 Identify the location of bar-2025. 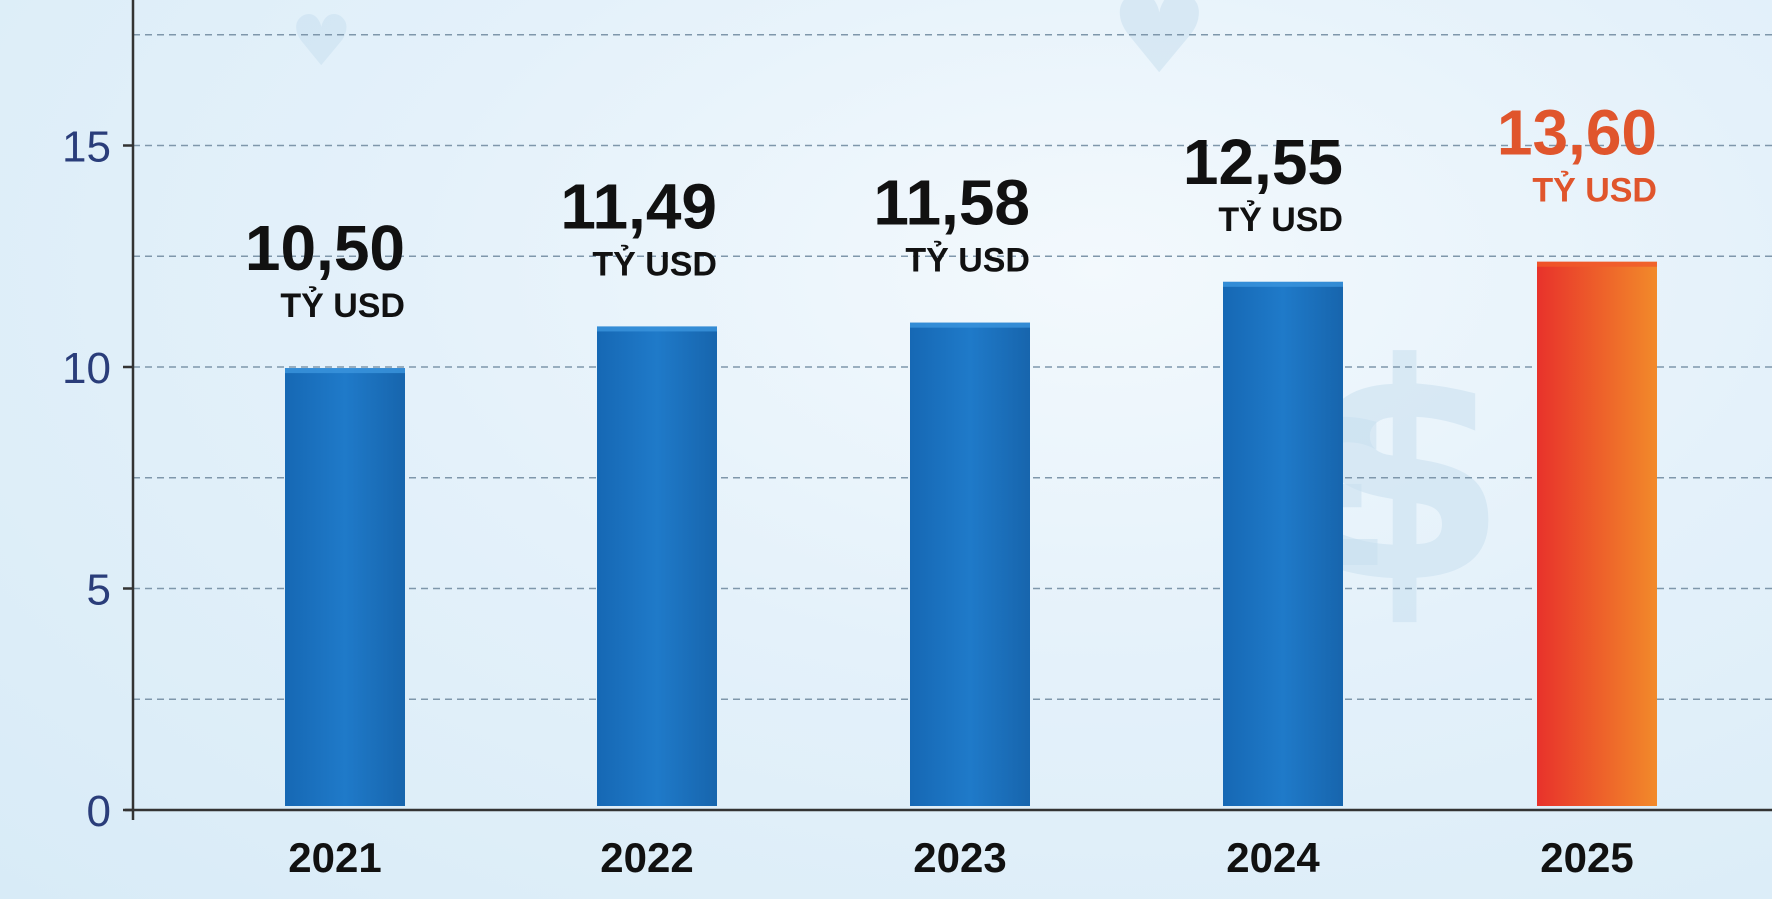
(1597, 534).